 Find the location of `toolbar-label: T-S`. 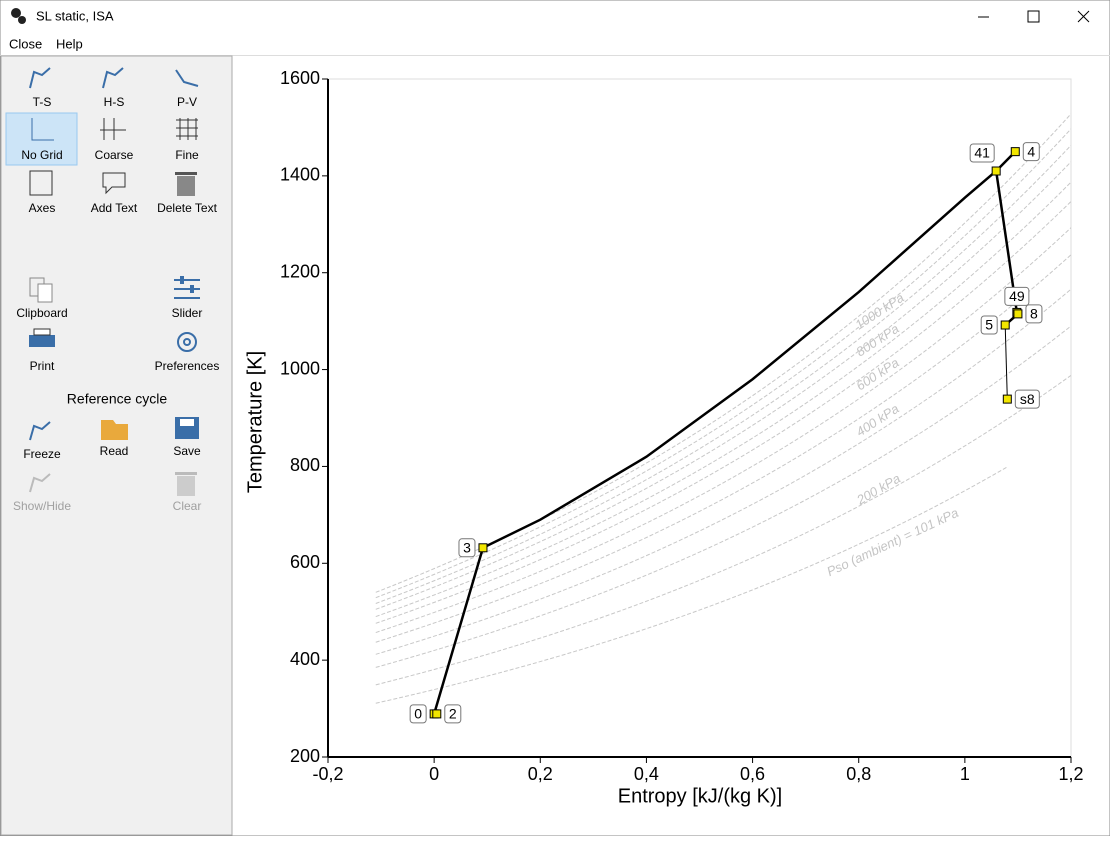

toolbar-label: T-S is located at coordinates (42, 102).